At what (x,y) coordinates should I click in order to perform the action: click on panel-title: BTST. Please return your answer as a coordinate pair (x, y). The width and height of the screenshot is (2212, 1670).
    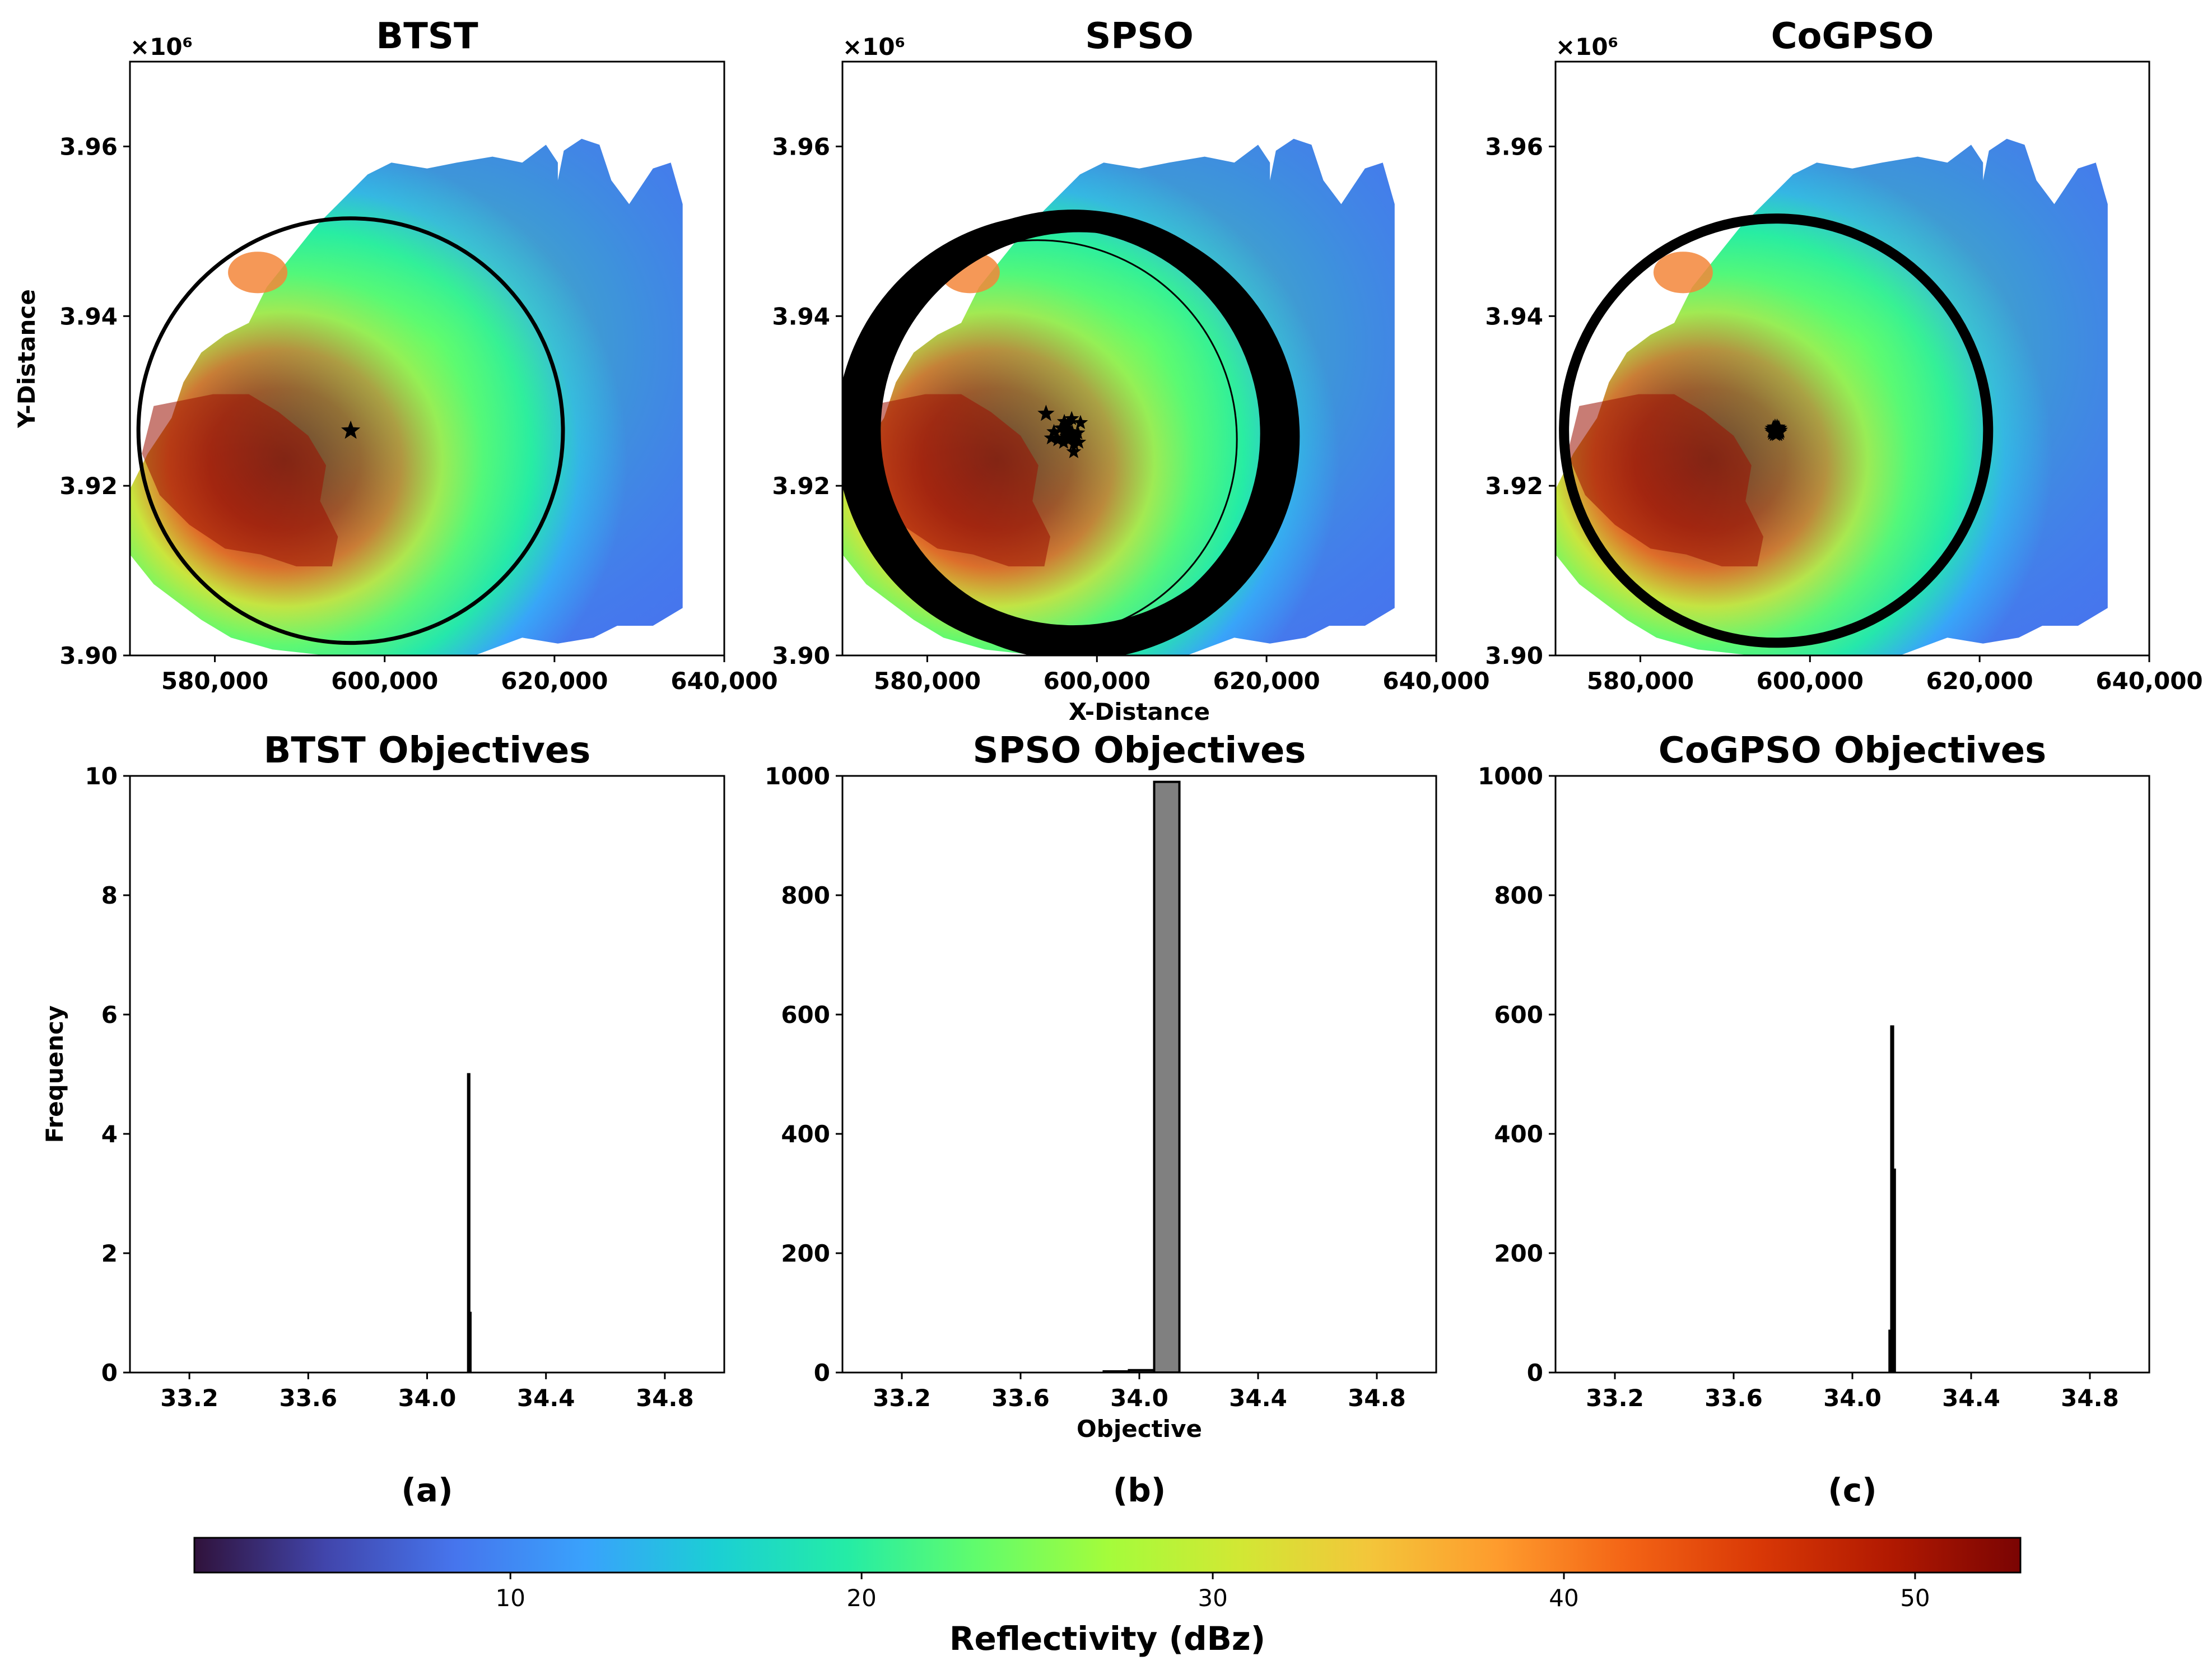
    Looking at the image, I should click on (427, 36).